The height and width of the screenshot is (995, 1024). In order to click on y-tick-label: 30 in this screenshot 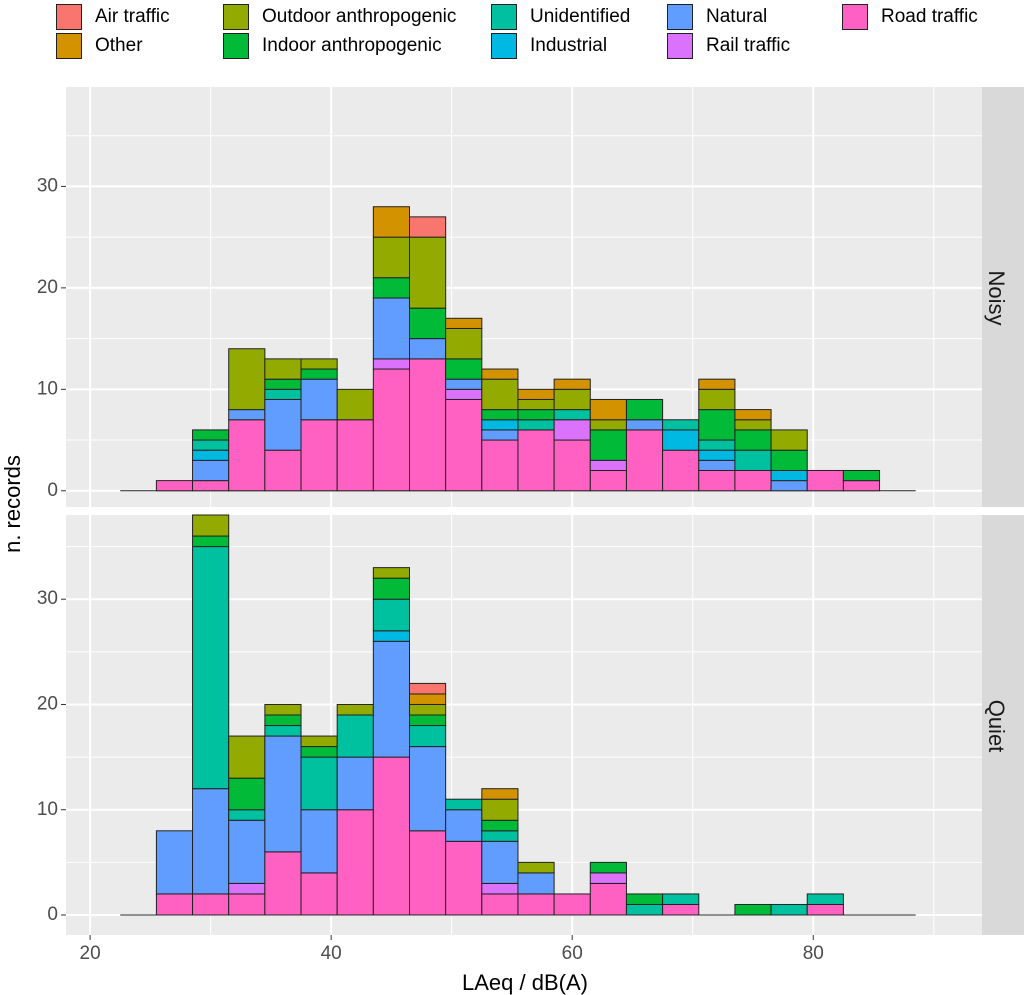, I will do `click(47, 598)`.